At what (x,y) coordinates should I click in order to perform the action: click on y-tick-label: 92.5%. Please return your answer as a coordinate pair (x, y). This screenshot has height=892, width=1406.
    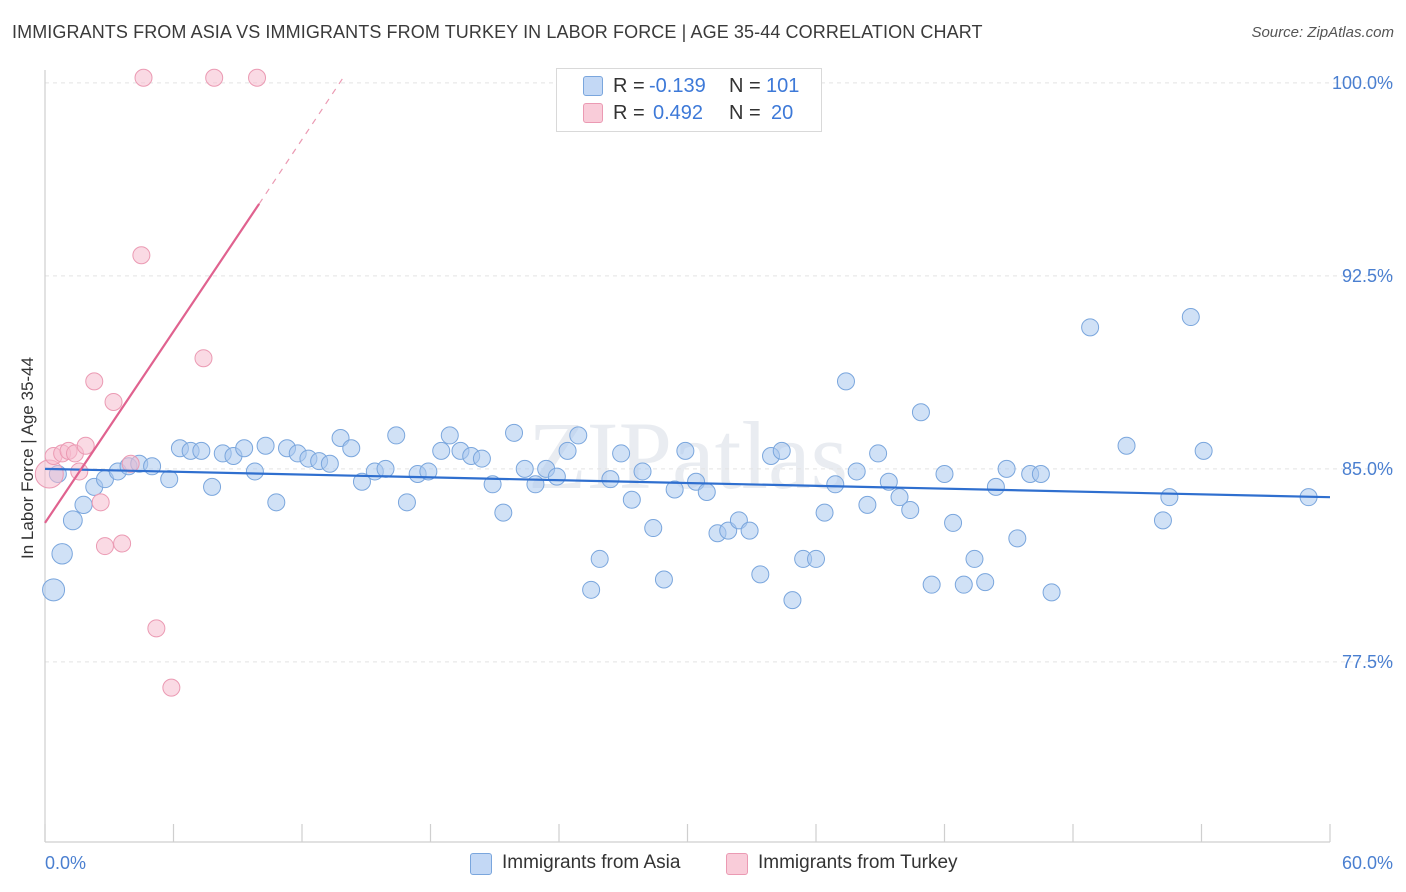
    Looking at the image, I should click on (1367, 276).